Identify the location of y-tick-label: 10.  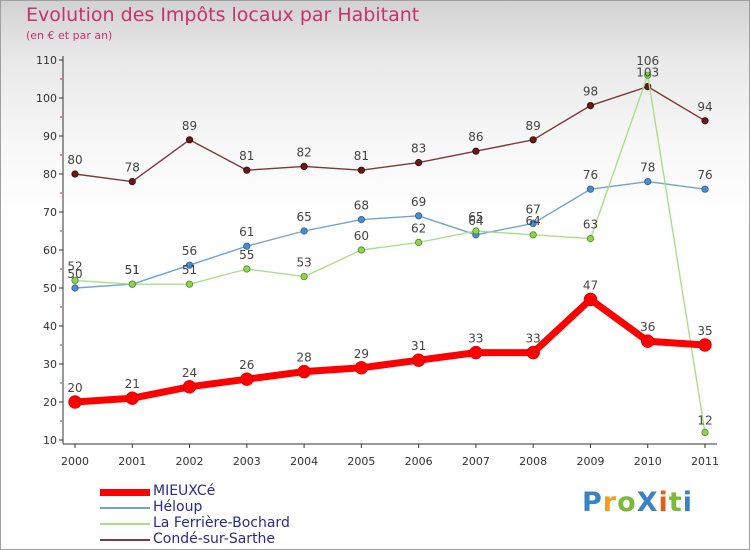
(50, 440).